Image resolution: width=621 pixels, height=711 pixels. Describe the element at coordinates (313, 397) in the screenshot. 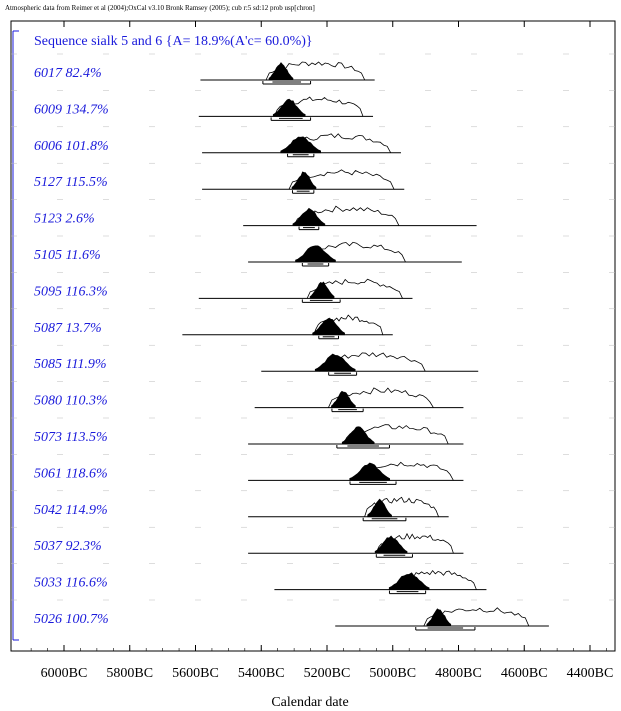

I see `sample-row: 5080 110.3%` at that location.